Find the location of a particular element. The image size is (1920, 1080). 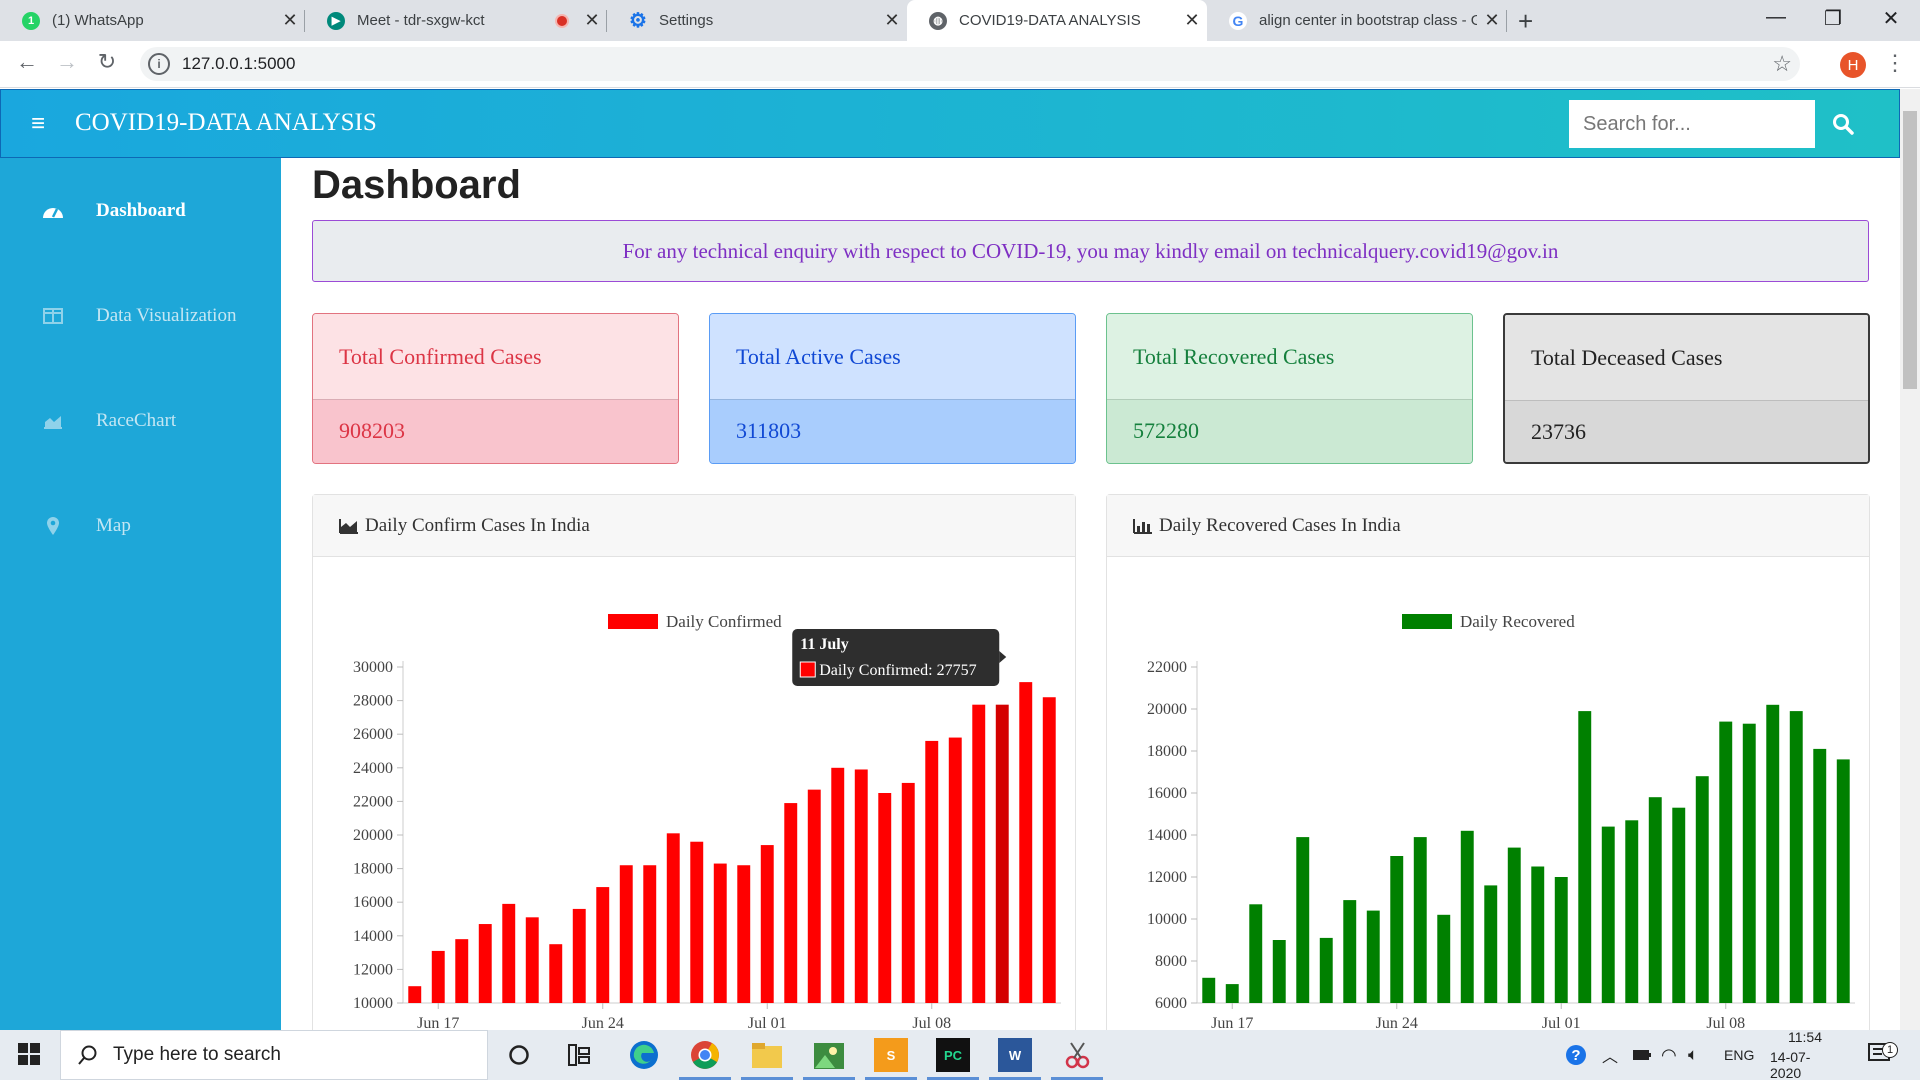

scrollbar-thumb is located at coordinates (1910, 250).